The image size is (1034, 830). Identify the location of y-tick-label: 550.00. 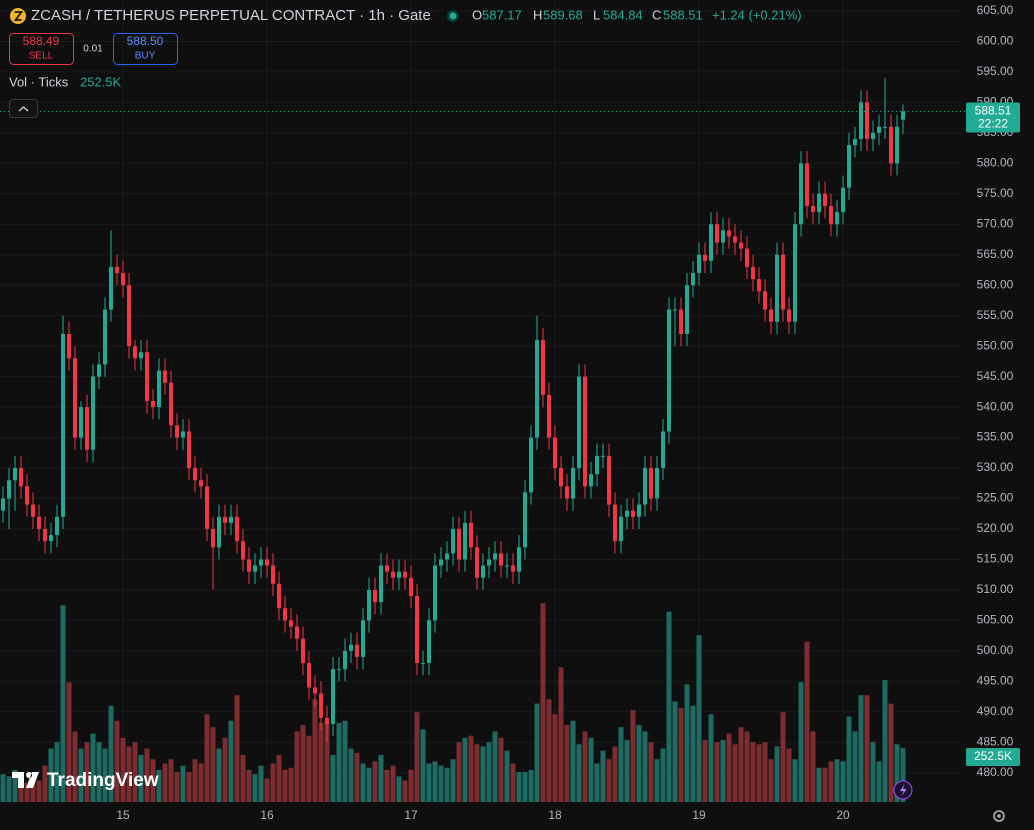
(995, 345).